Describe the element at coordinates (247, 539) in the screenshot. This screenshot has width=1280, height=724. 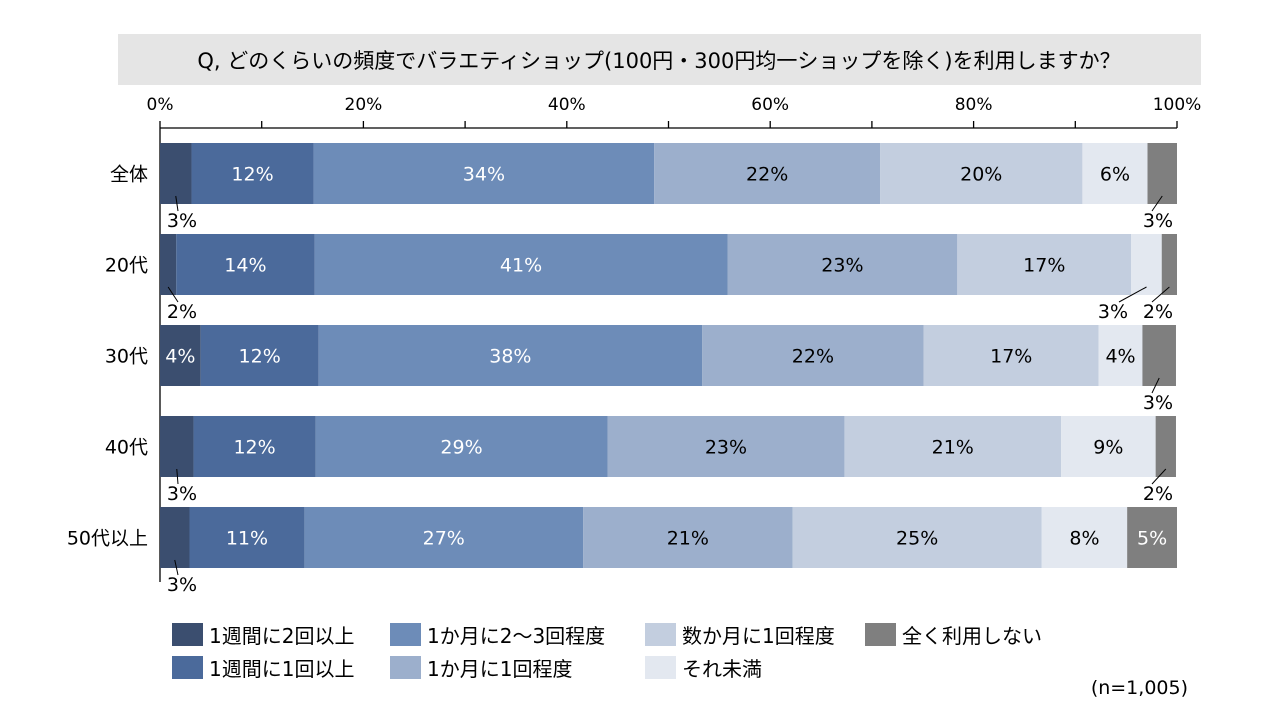
I see `data-label: 11%` at that location.